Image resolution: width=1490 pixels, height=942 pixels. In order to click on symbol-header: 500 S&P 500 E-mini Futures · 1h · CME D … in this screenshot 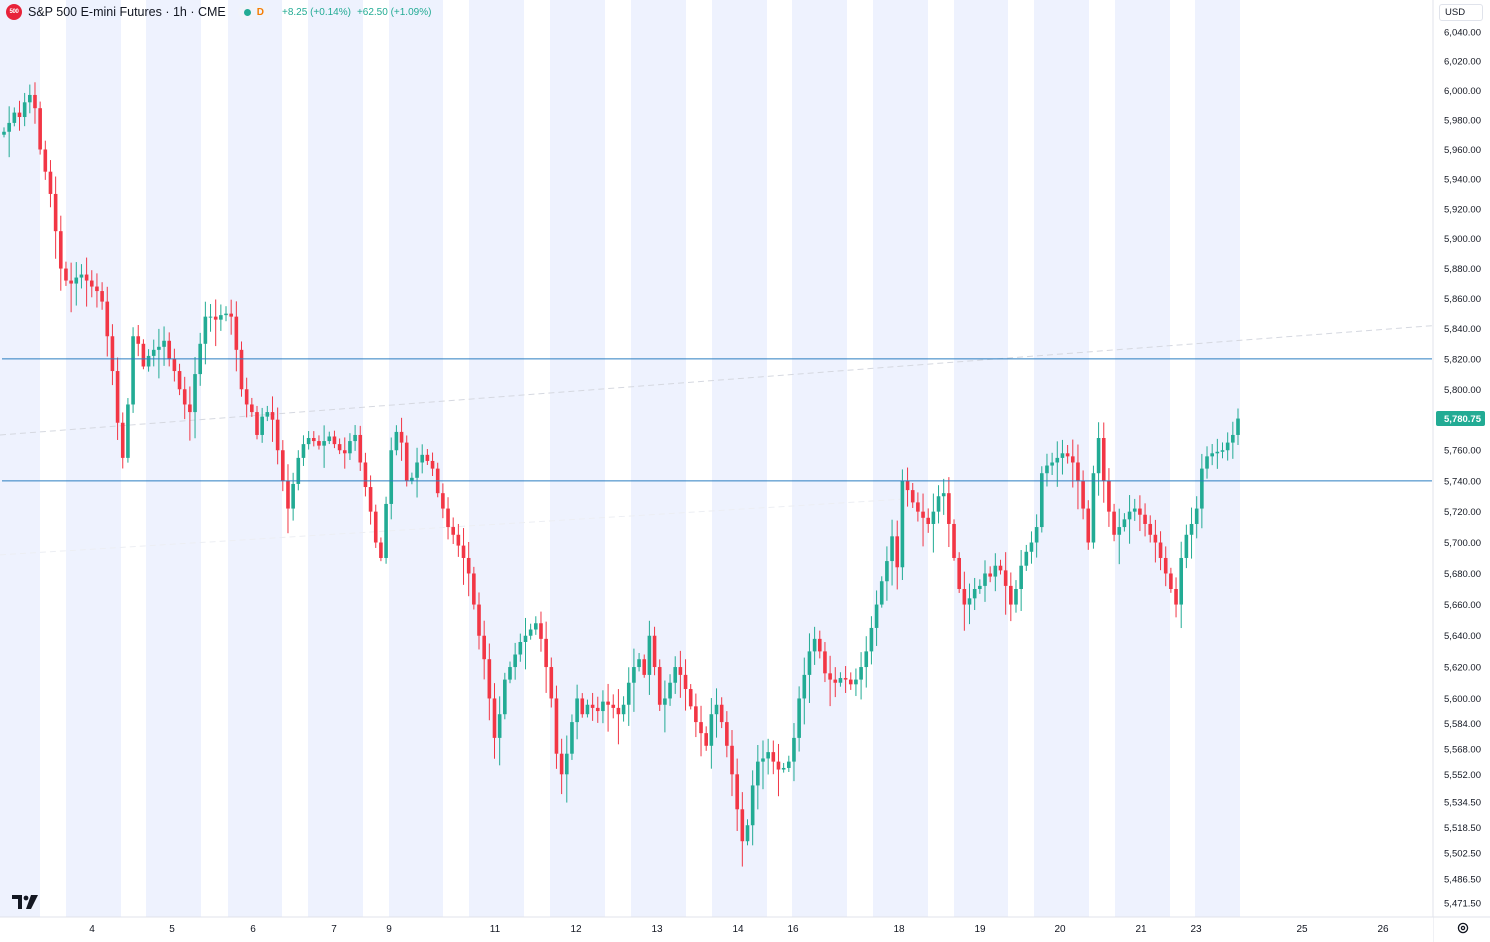, I will do `click(218, 12)`.